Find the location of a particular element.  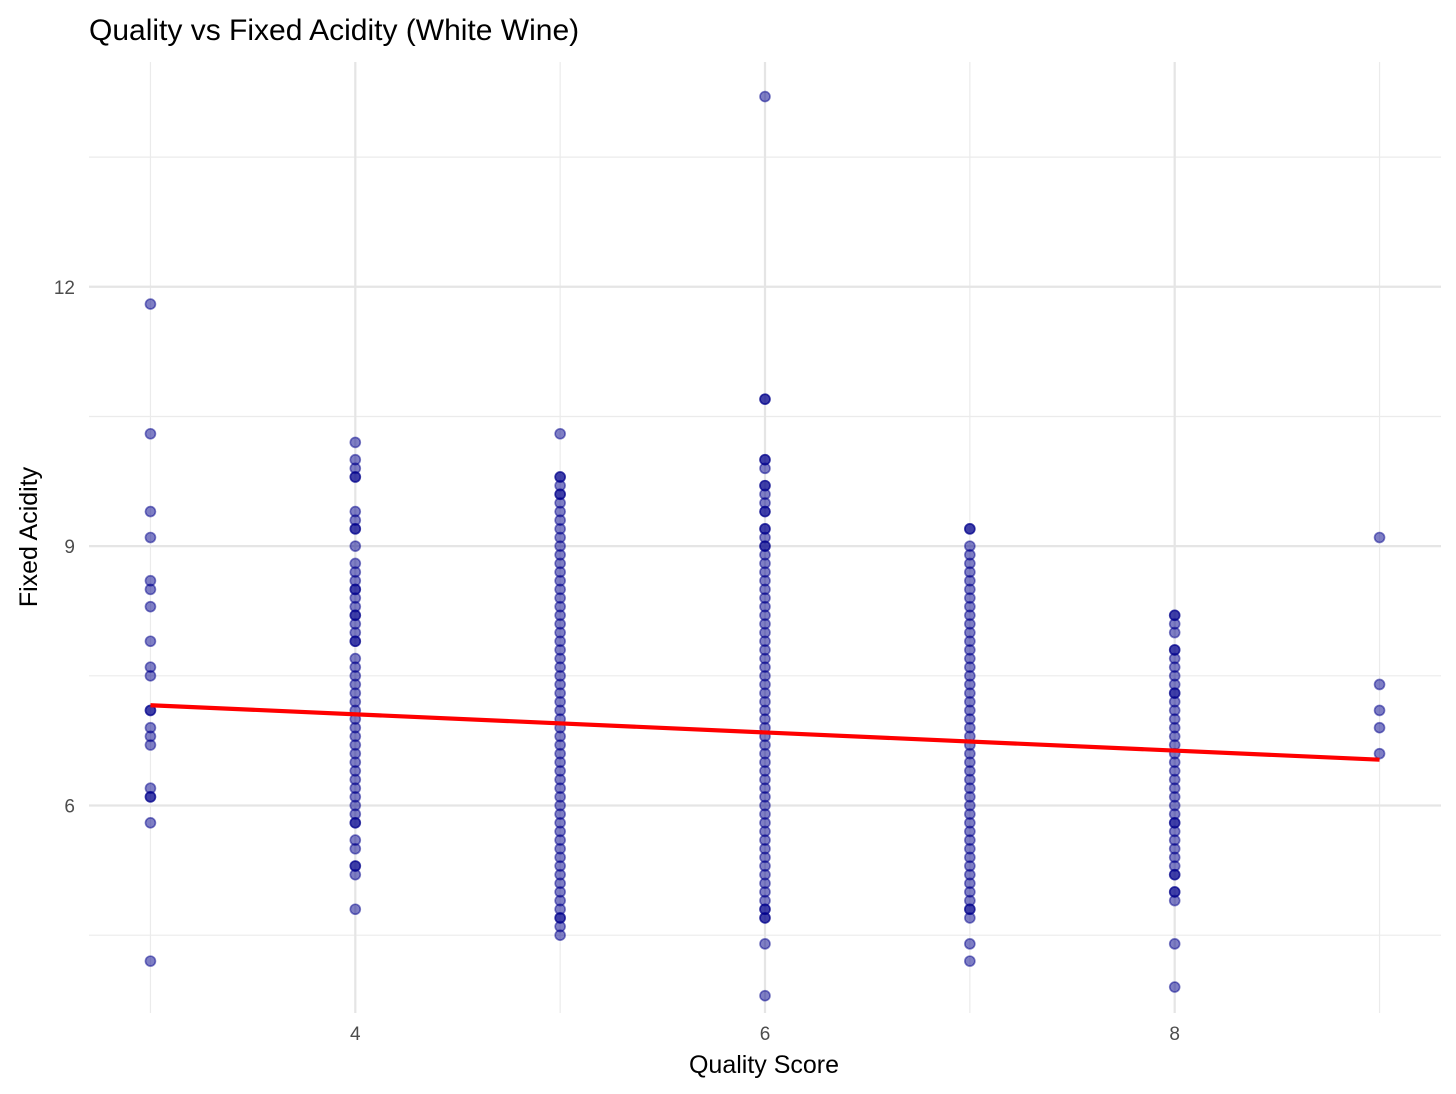

y-tick-label: 6 is located at coordinates (69, 807).